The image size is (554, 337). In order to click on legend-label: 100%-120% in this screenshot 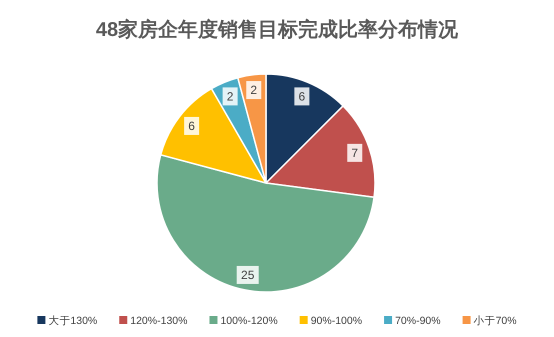, I will do `click(249, 321)`.